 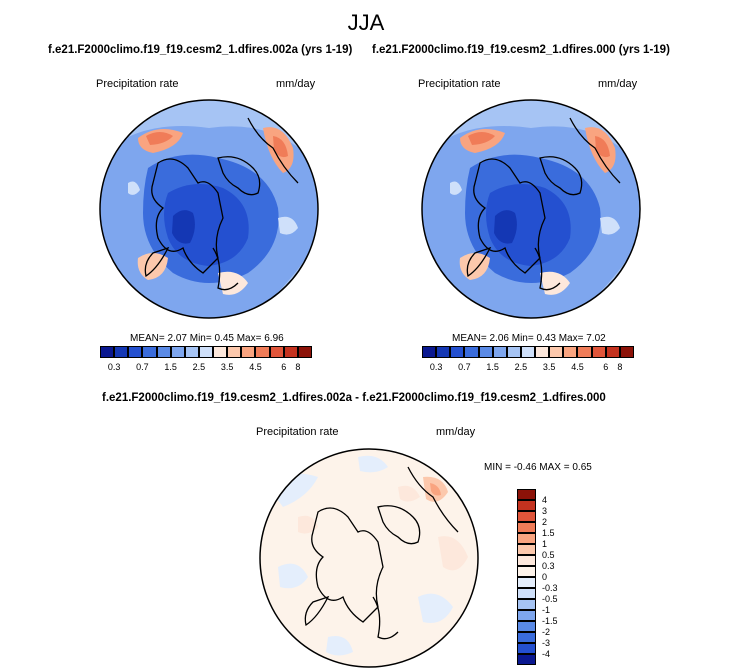 I want to click on panel1-colorbar-labels: 0.3 0.7 1.5 2.5 3.5 4.5 6 8, so click(x=206, y=368).